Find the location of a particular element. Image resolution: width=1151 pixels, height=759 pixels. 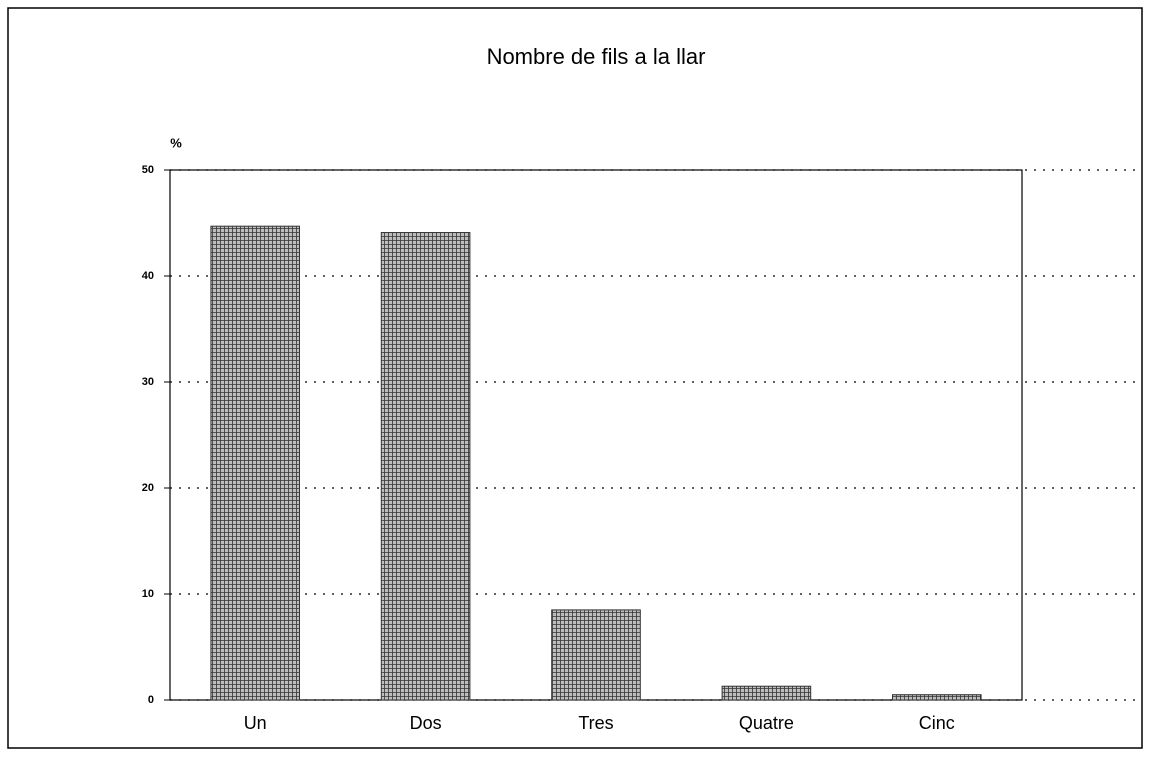

x-tick-label: Dos is located at coordinates (426, 723).